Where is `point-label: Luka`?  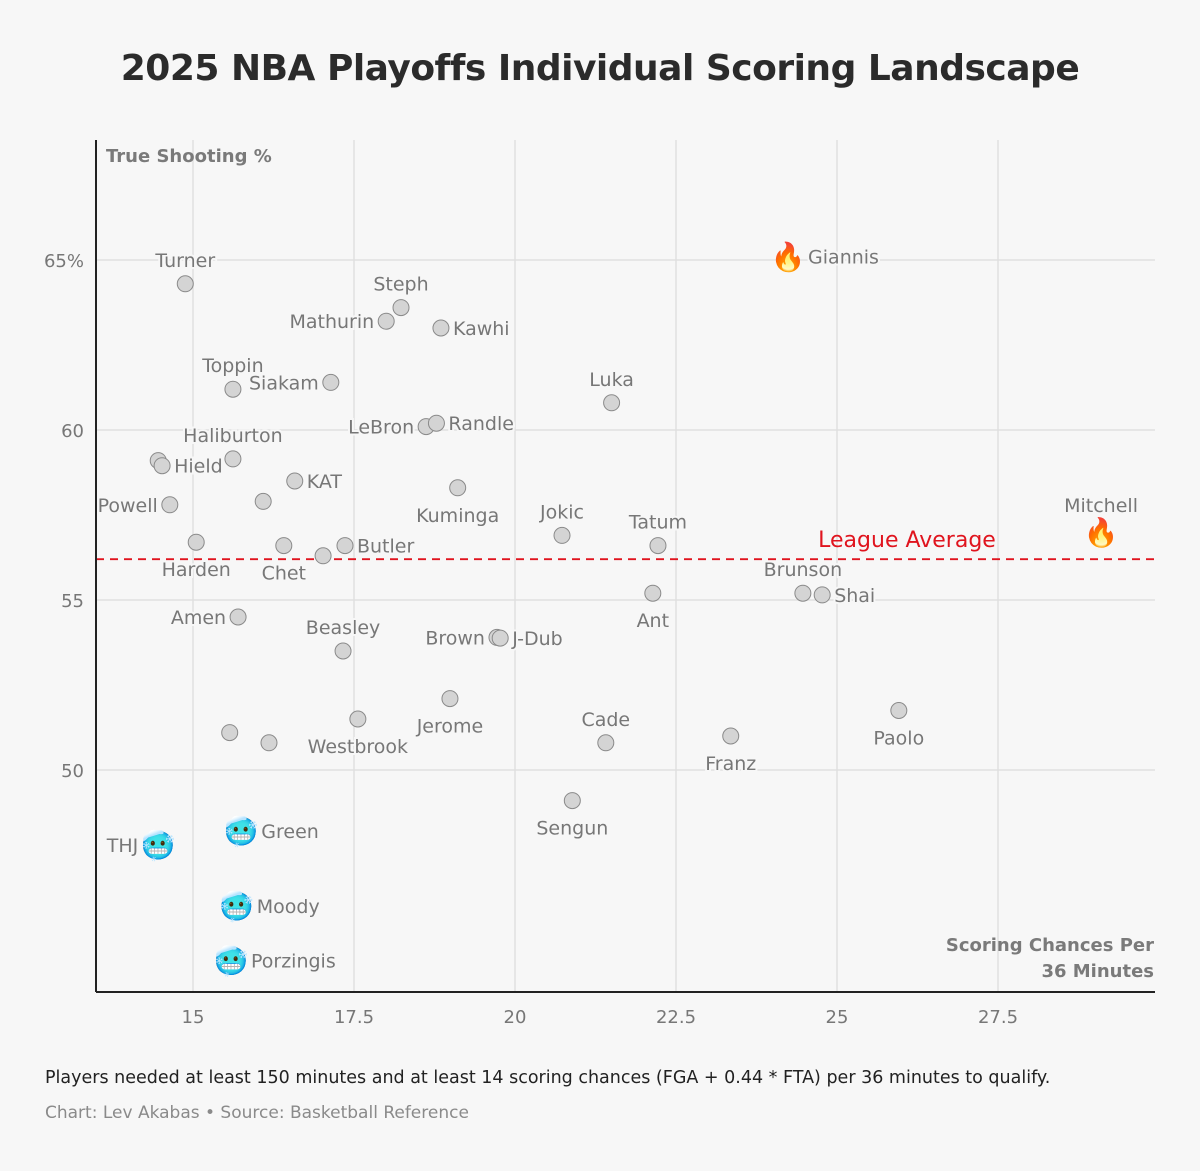
point-label: Luka is located at coordinates (611, 380).